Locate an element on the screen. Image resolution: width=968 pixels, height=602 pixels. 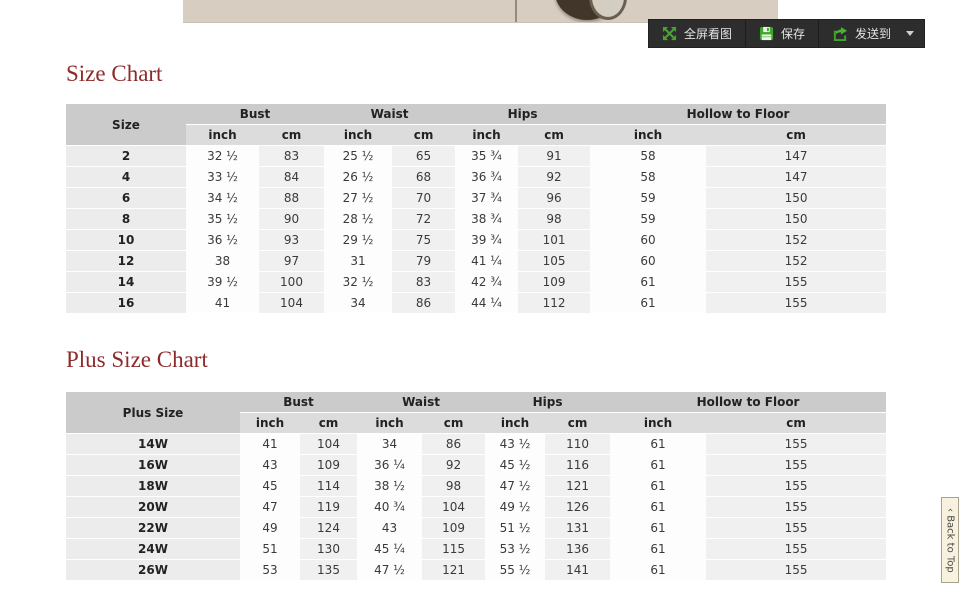
send-to-dropdown is located at coordinates (914, 33).